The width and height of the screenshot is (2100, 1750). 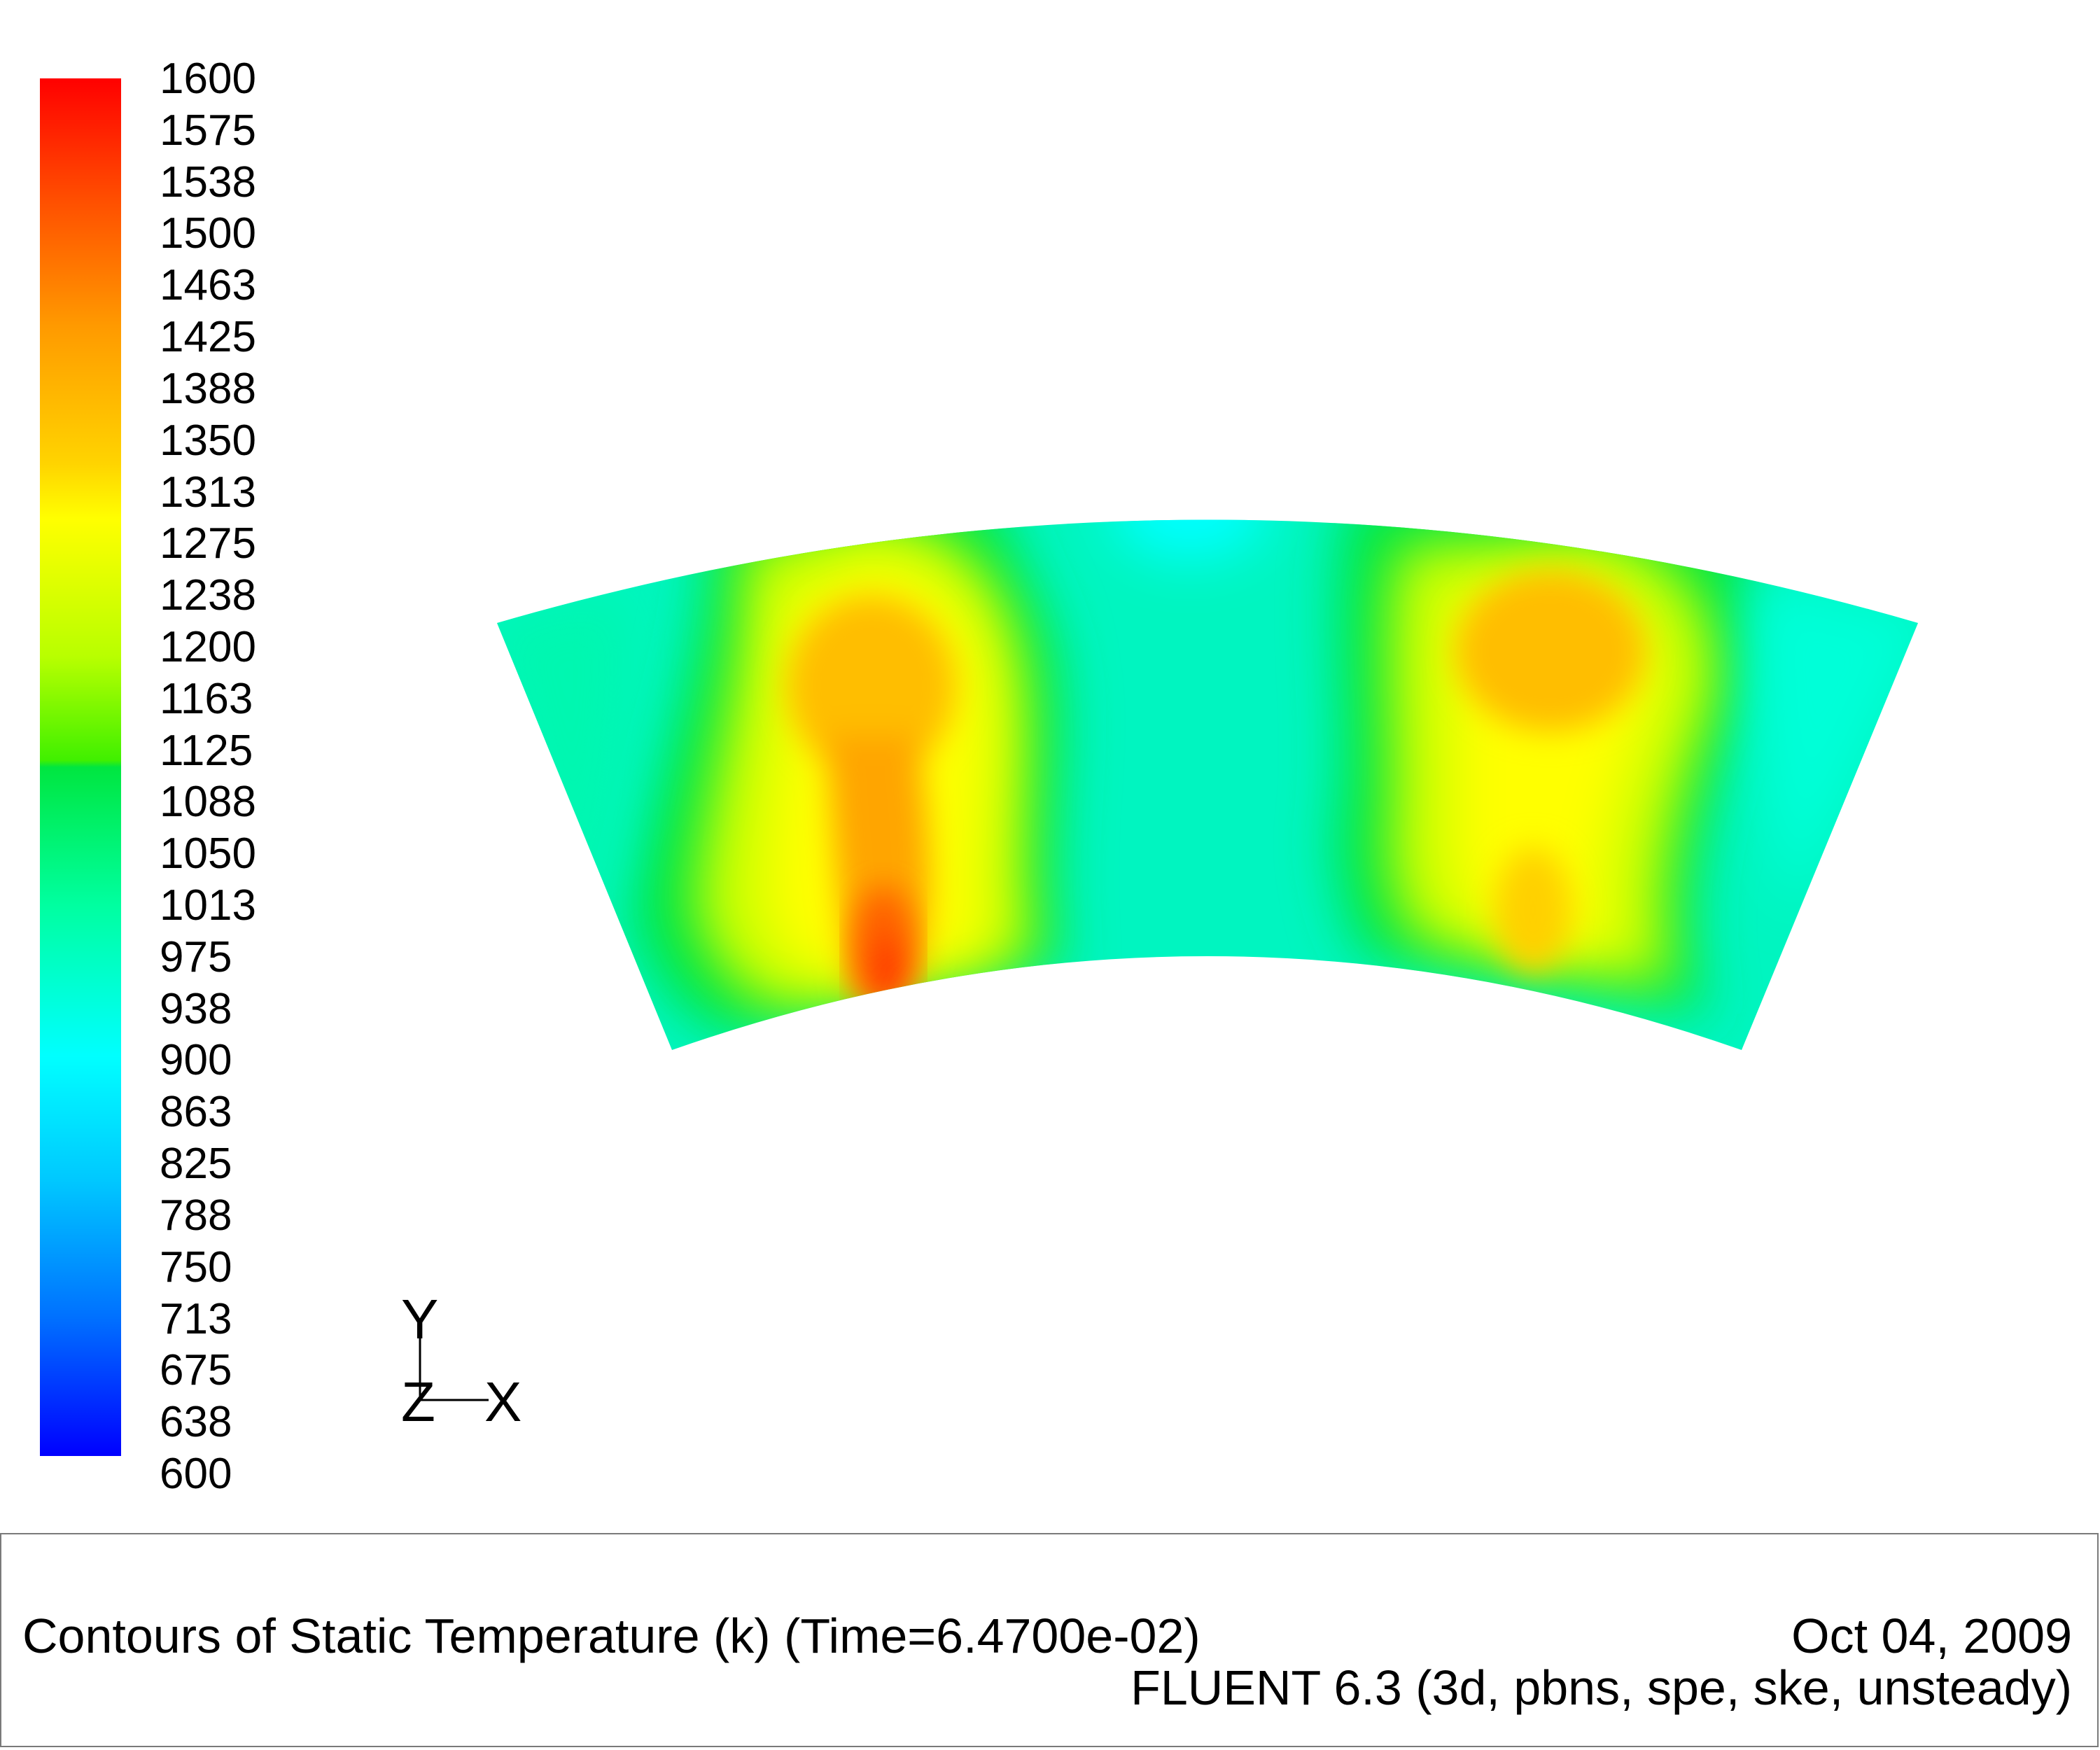 I want to click on colorbar-tick-label: 863, so click(x=196, y=1112).